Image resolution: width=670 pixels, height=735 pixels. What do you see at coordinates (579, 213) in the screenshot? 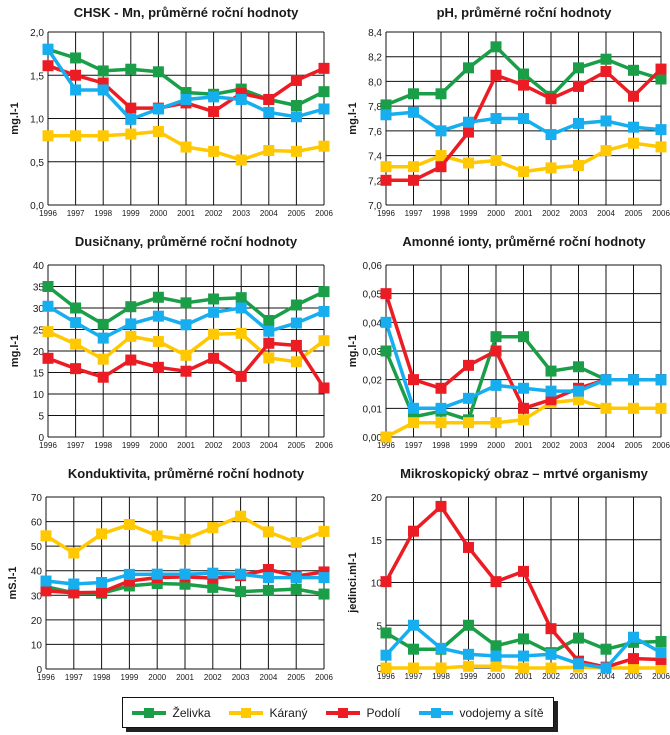
I see `x-tick-label: 2003` at bounding box center [579, 213].